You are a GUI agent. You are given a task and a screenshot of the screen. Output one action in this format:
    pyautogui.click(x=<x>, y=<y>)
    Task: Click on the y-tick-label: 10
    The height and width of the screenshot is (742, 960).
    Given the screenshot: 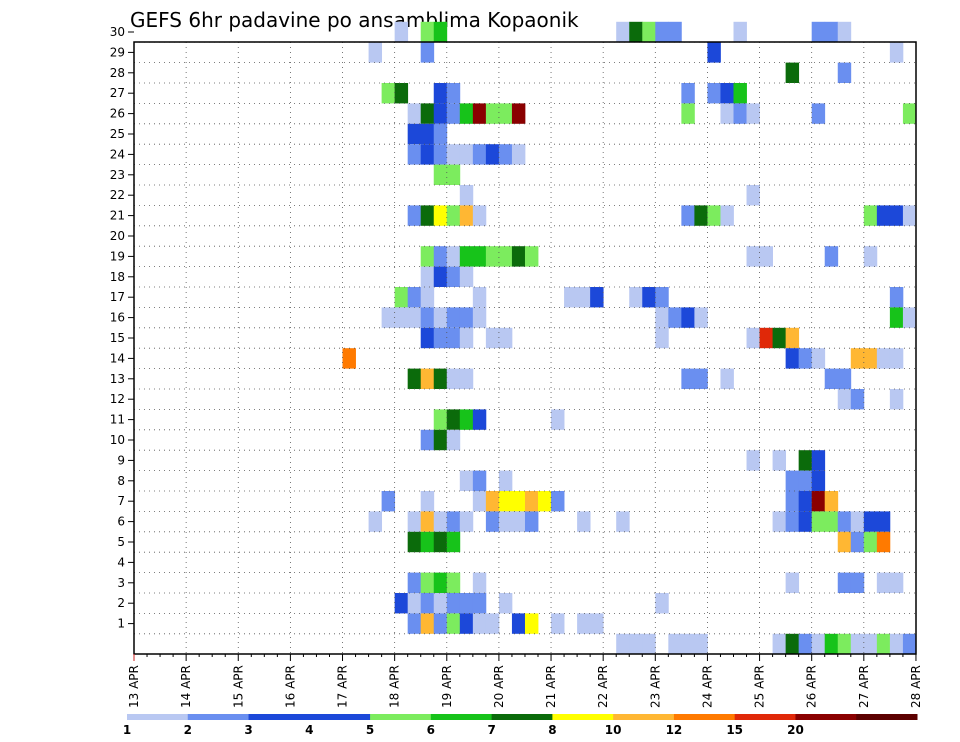 What is the action you would take?
    pyautogui.click(x=117, y=440)
    